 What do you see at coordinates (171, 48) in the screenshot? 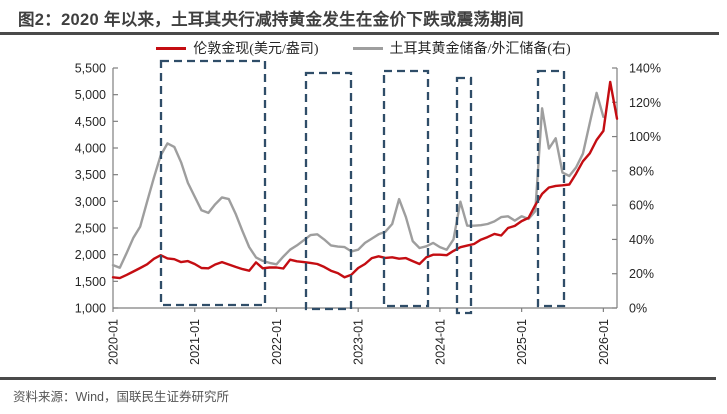
I see `legend-line-swatch-red` at bounding box center [171, 48].